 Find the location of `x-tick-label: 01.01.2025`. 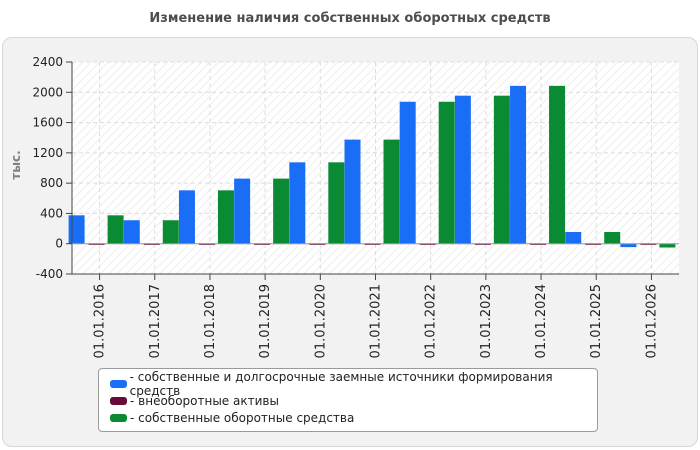

x-tick-label: 01.01.2025 is located at coordinates (596, 321).